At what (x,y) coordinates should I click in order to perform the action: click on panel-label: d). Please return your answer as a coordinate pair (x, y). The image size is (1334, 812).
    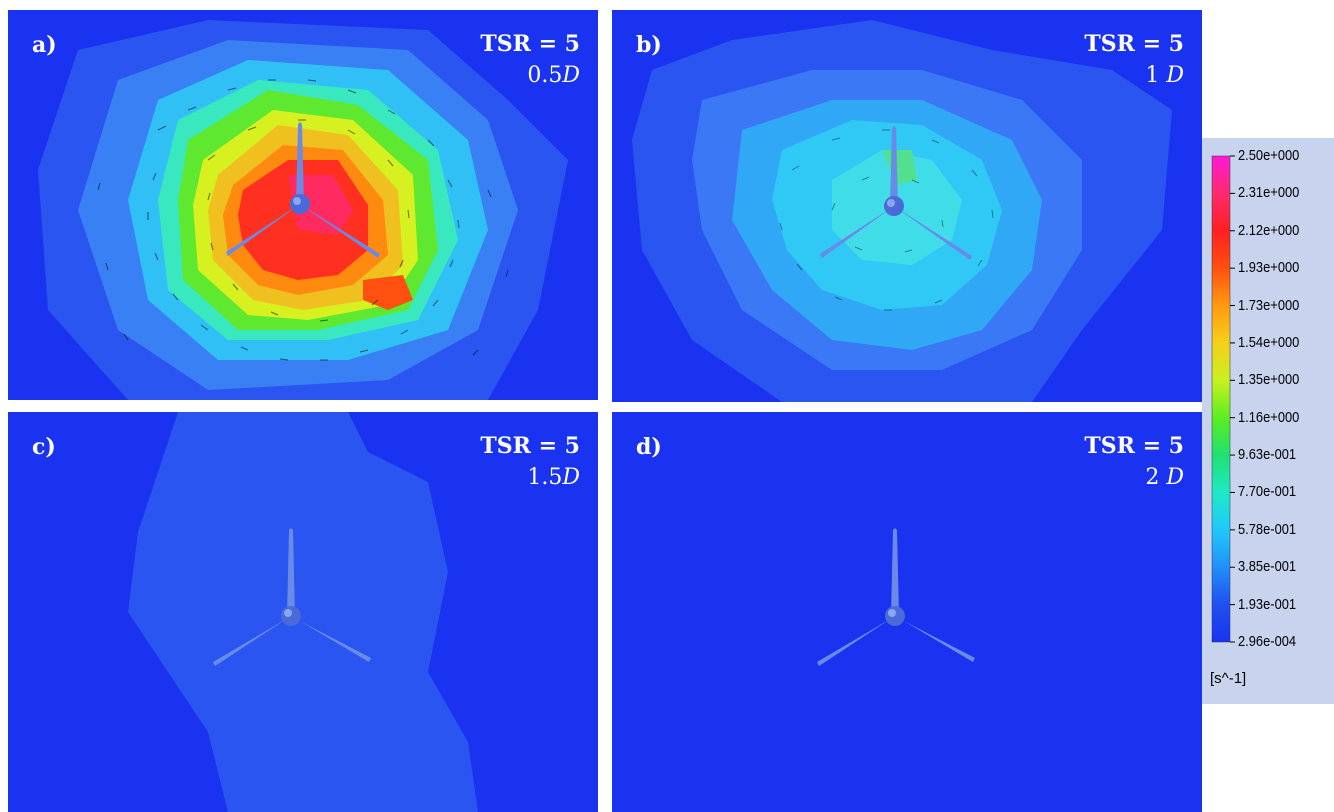
    Looking at the image, I should click on (649, 447).